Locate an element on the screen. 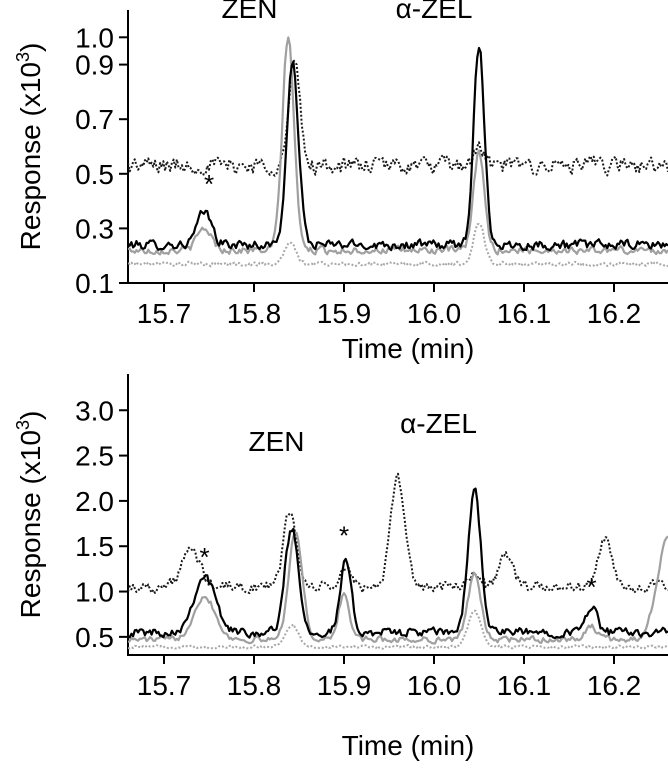 The height and width of the screenshot is (770, 668). y-tick-label: 0.1 is located at coordinates (94, 283).